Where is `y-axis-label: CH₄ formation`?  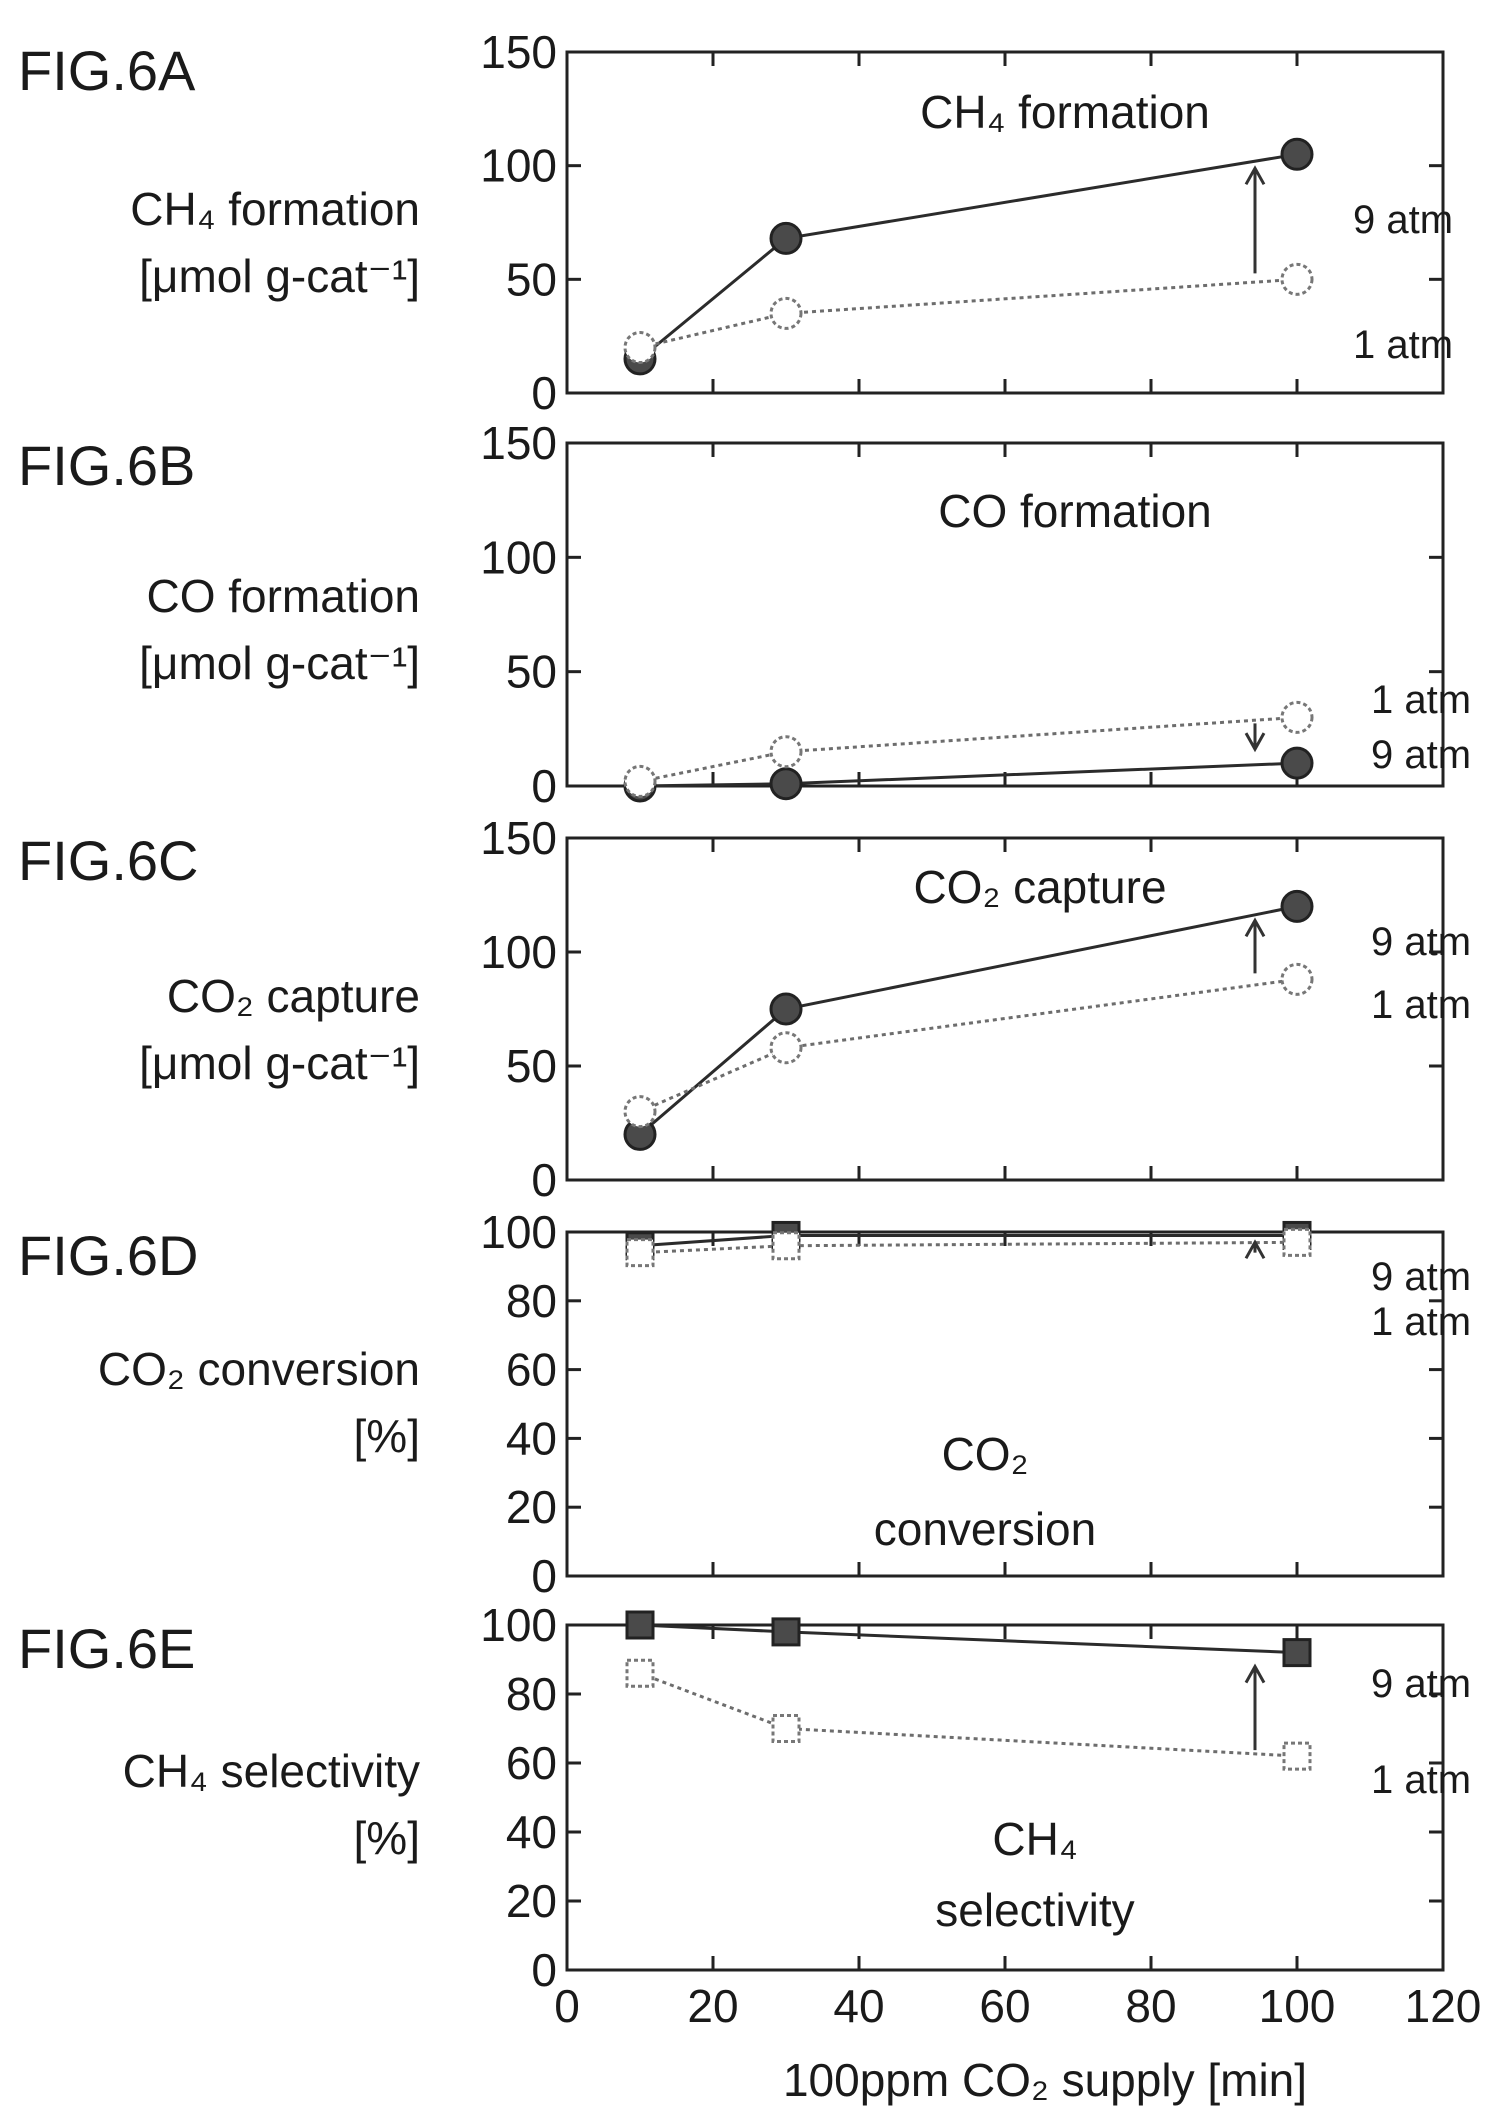 y-axis-label: CH₄ formation is located at coordinates (275, 209).